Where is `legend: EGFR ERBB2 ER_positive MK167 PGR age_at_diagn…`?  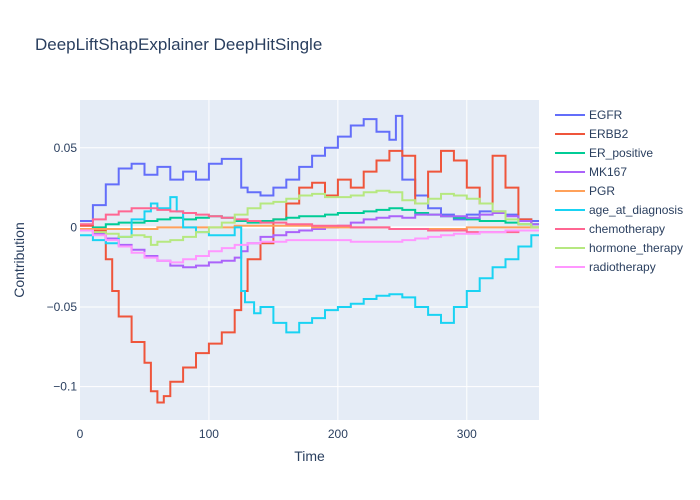 legend: EGFR ERBB2 ER_positive MK167 PGR age_at_diagn… is located at coordinates (619, 191).